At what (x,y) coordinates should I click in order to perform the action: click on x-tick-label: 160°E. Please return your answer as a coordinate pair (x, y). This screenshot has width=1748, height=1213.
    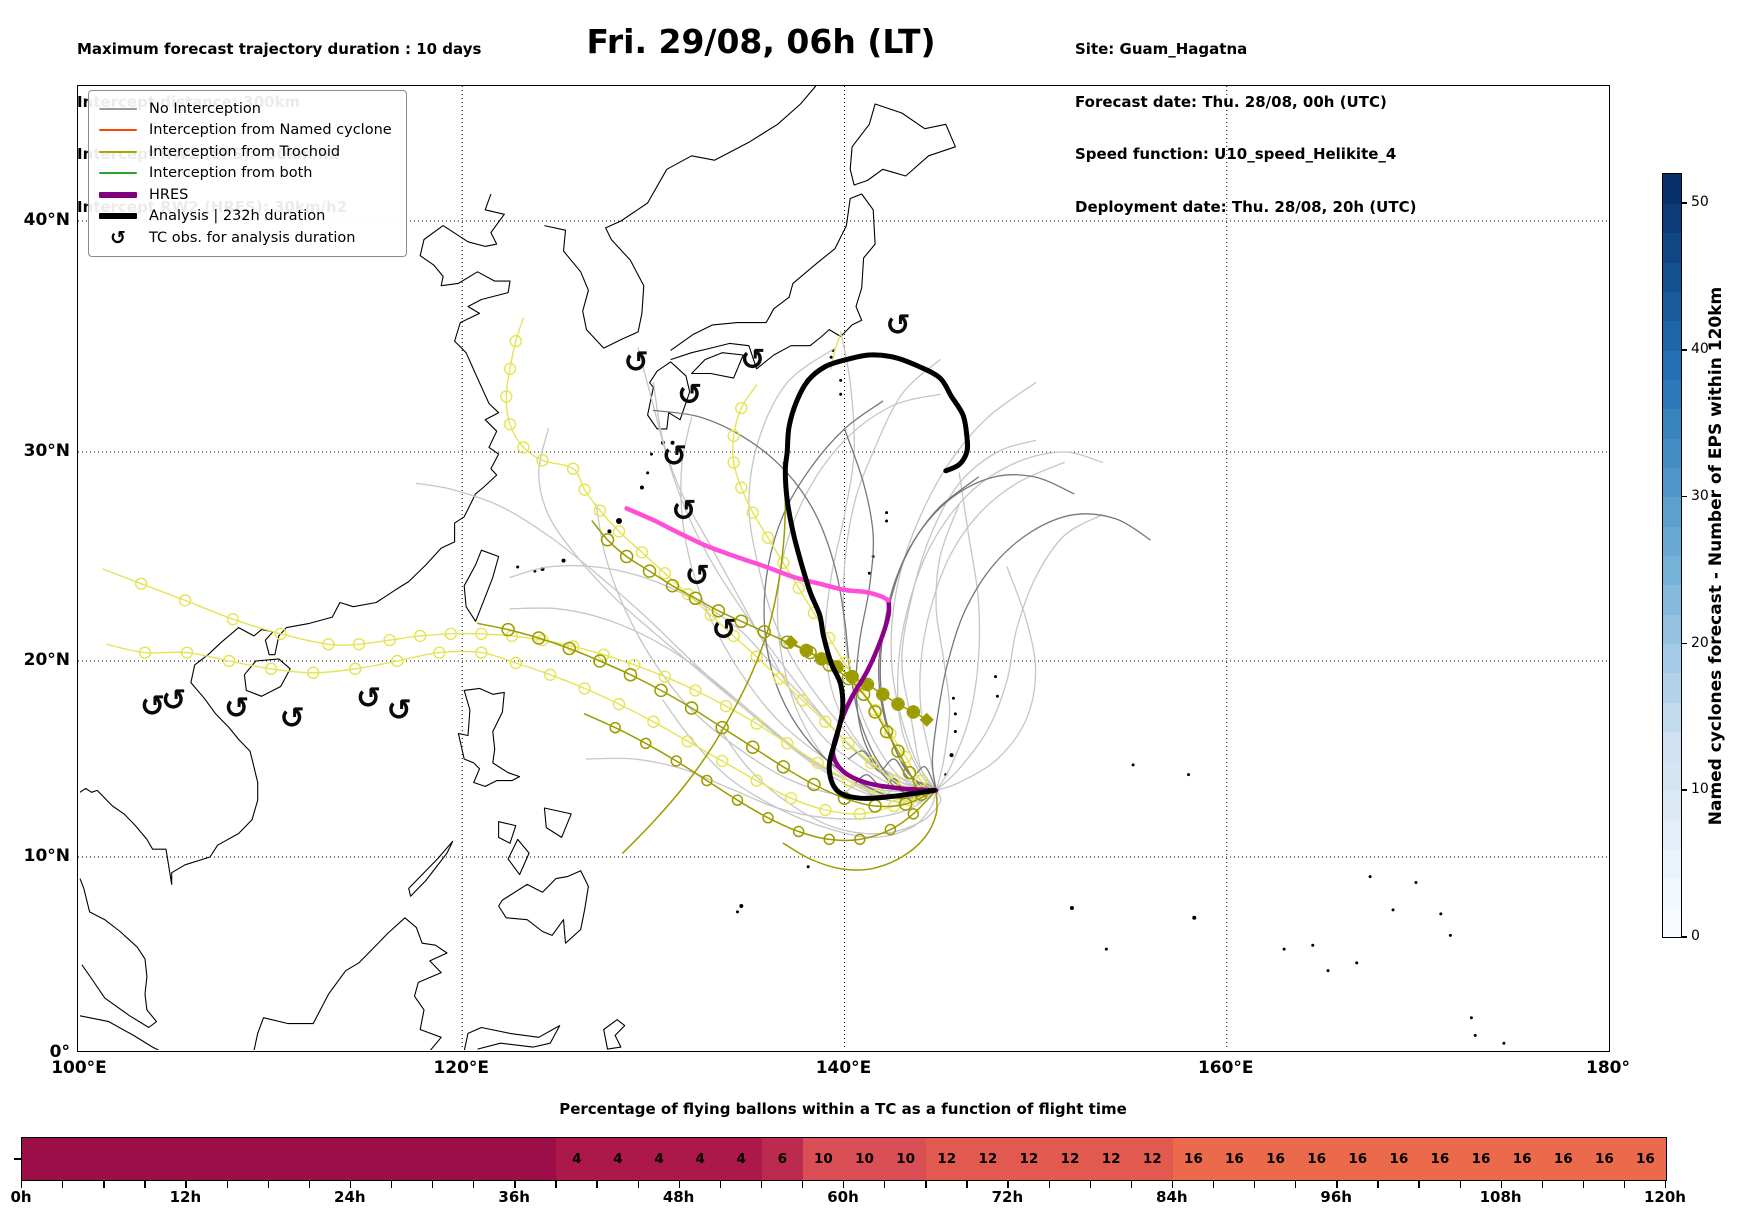
    Looking at the image, I should click on (1225, 1068).